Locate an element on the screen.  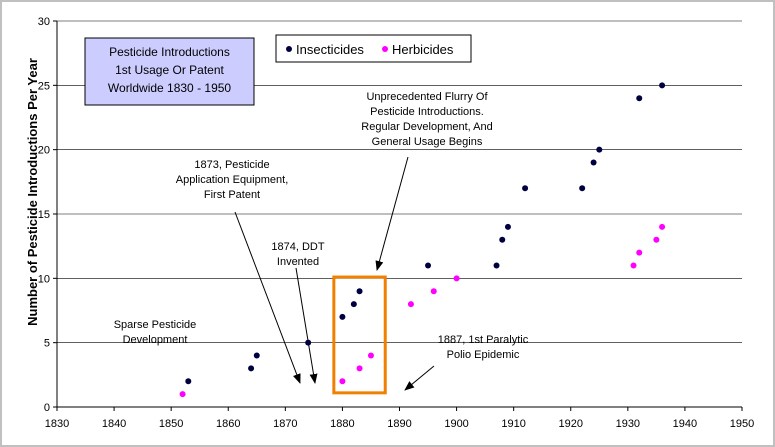
annotation-polio-line-1: 1887, 1st Paralytic is located at coordinates (483, 340).